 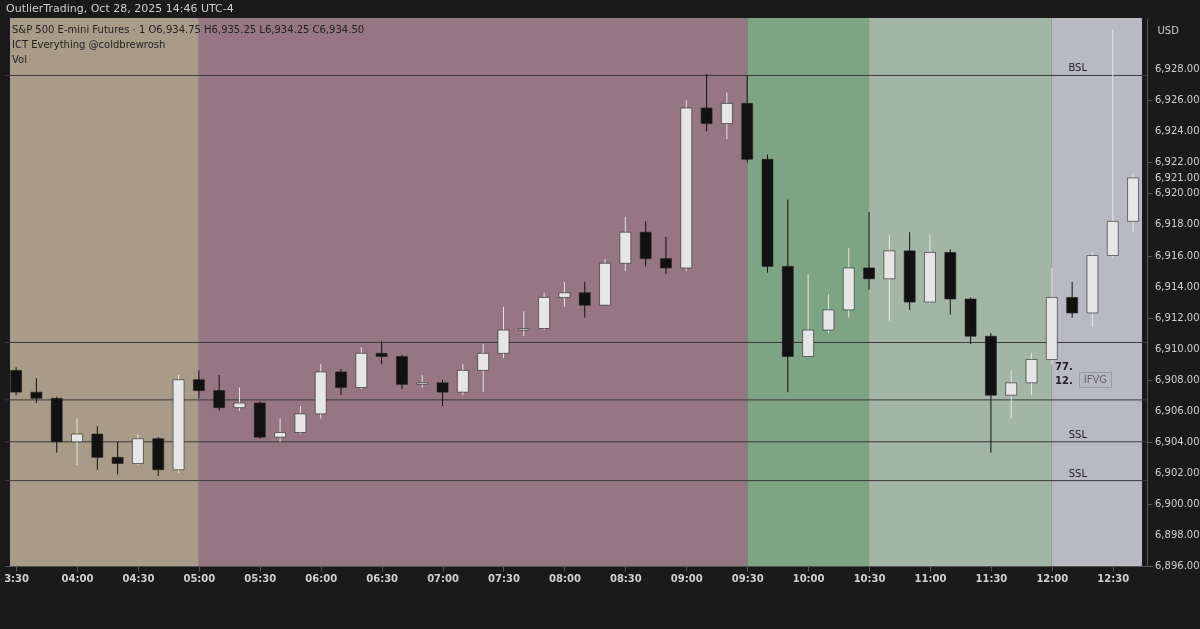 What do you see at coordinates (1177, 100) in the screenshot?
I see `y-tick-label: 6,926.00` at bounding box center [1177, 100].